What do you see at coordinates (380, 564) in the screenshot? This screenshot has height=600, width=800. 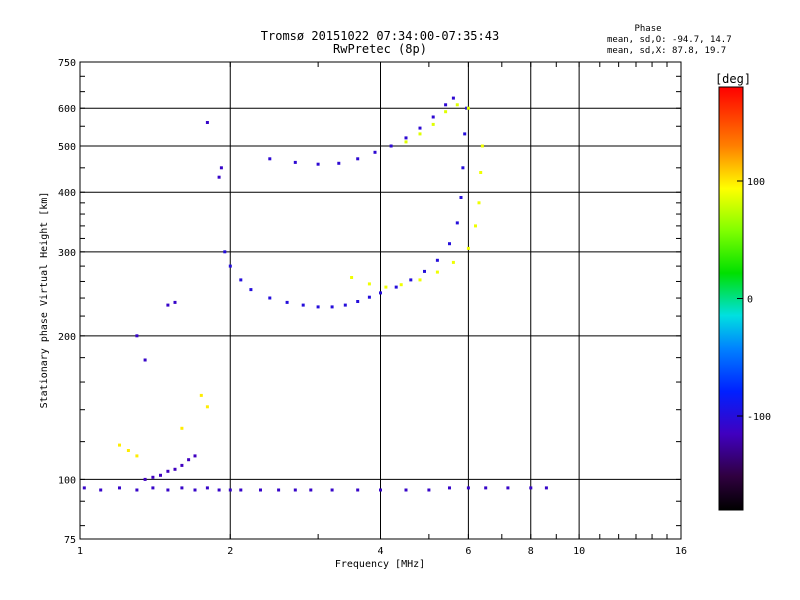 I see `x-axis-label: Frequency [MHz]` at bounding box center [380, 564].